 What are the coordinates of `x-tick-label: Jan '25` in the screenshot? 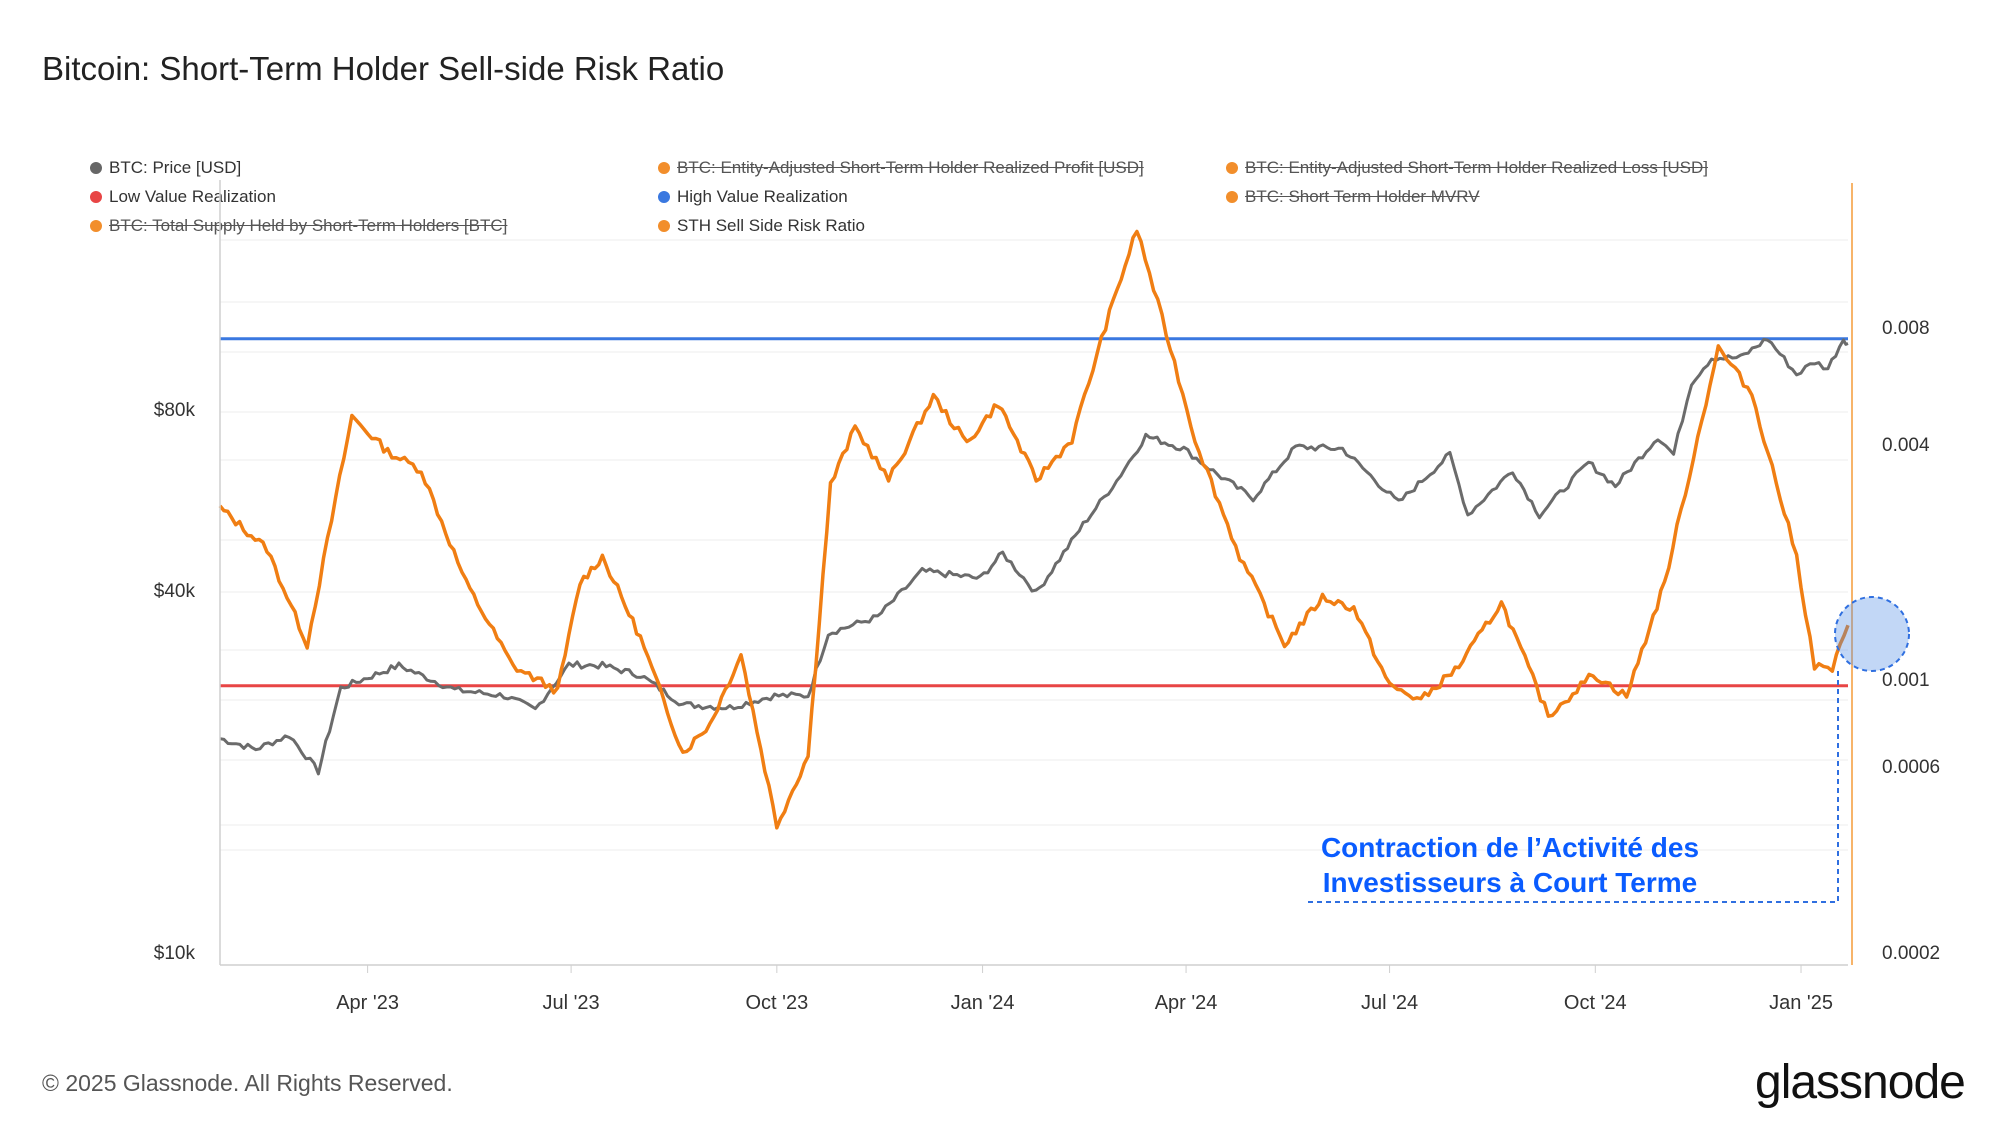 It's located at (1801, 1003).